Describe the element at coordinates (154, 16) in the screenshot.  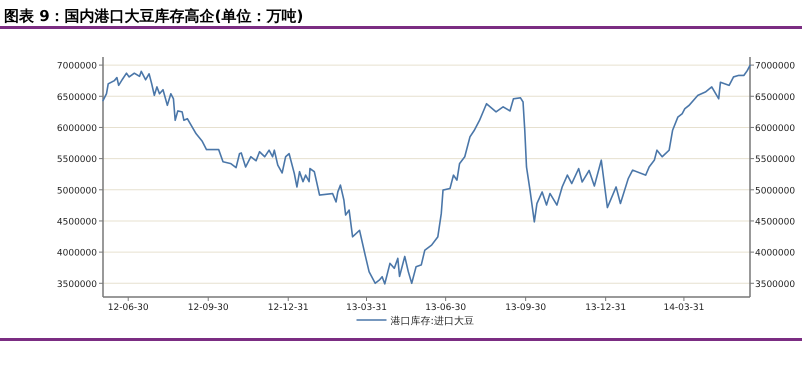
I see `chart-title: 图表 9：国内港口大豆库存高企(单位：万吨)` at that location.